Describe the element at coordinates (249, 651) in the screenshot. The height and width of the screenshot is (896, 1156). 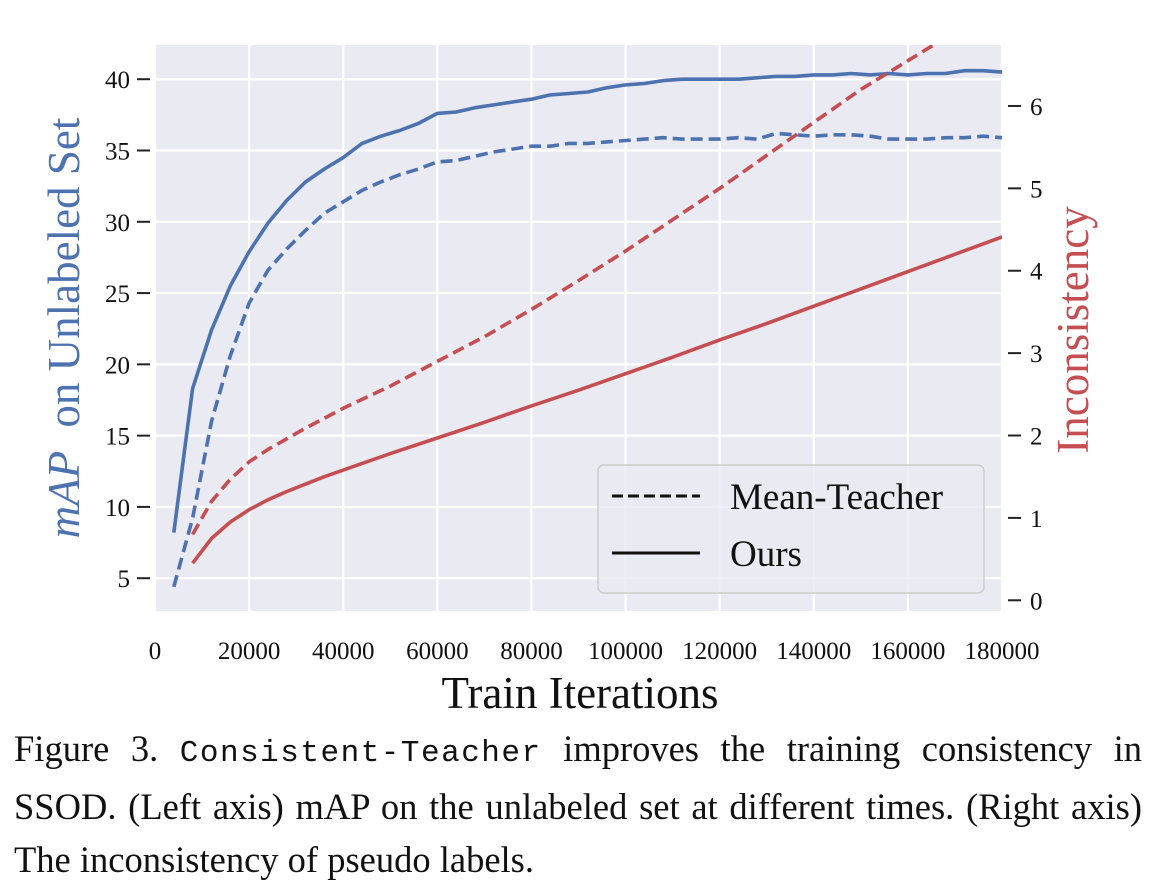
I see `x-tick-label: 20000` at that location.